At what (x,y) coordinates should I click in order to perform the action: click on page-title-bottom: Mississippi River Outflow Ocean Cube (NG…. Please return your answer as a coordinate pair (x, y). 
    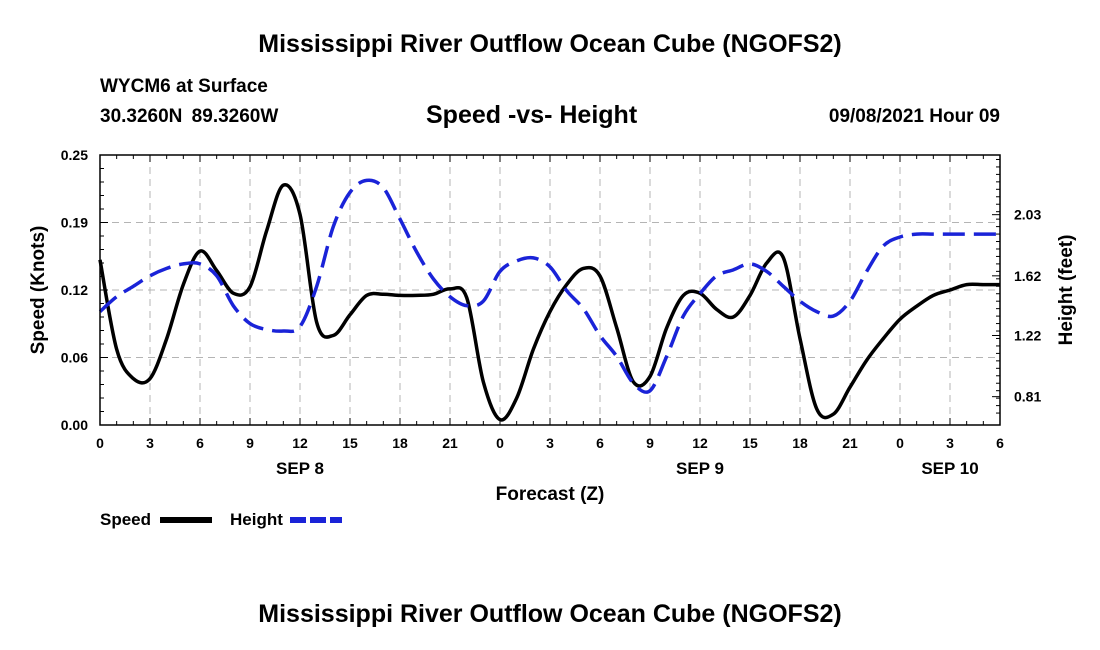
    Looking at the image, I should click on (550, 614).